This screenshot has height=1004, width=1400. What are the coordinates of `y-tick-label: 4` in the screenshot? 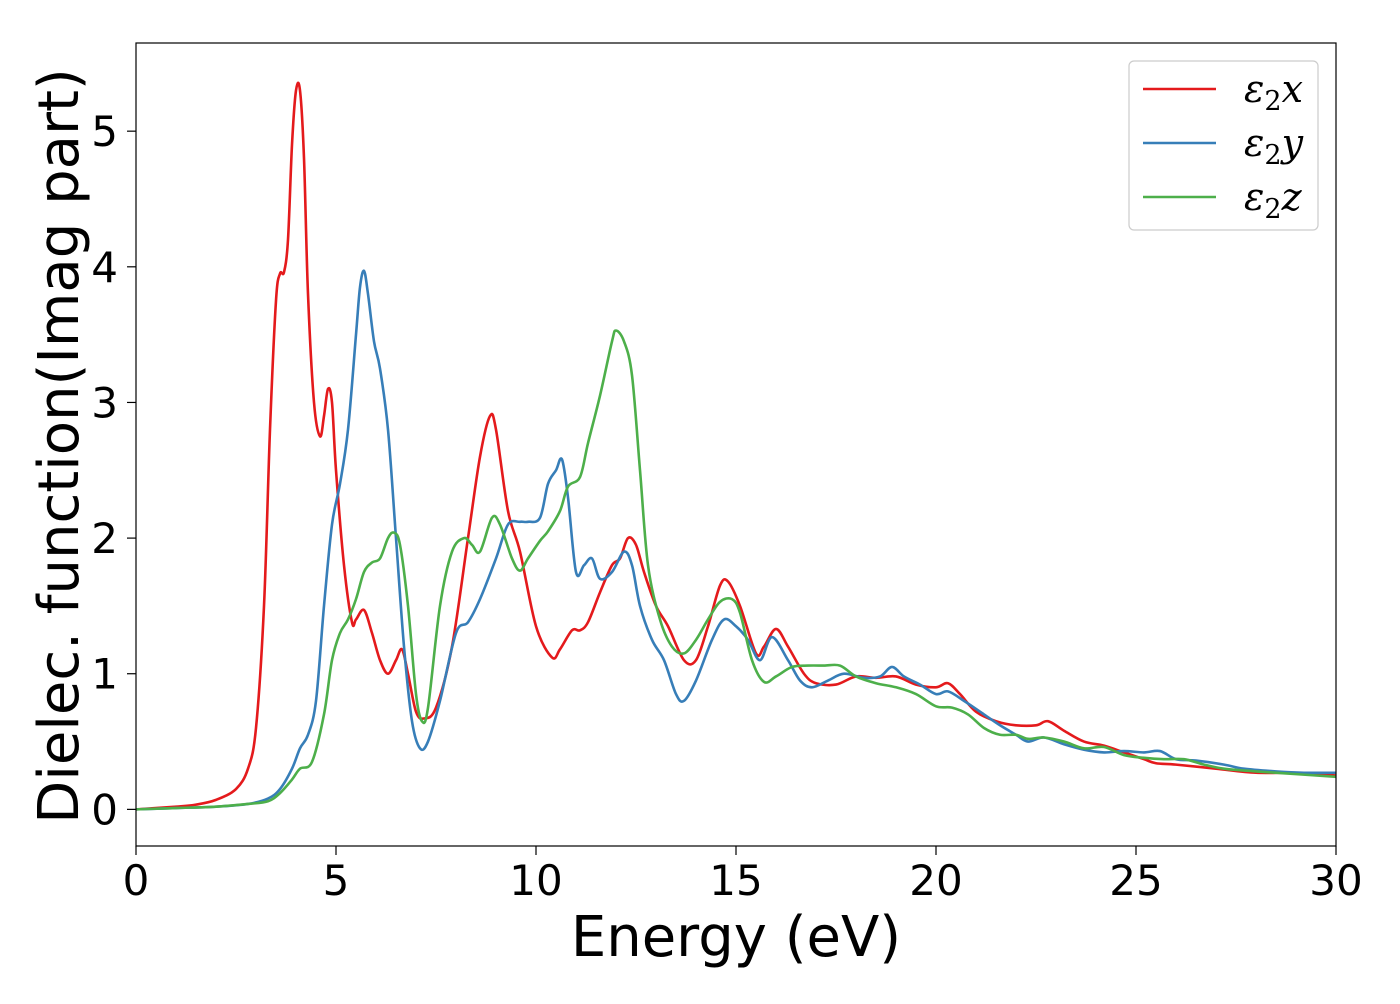 It's located at (104, 267).